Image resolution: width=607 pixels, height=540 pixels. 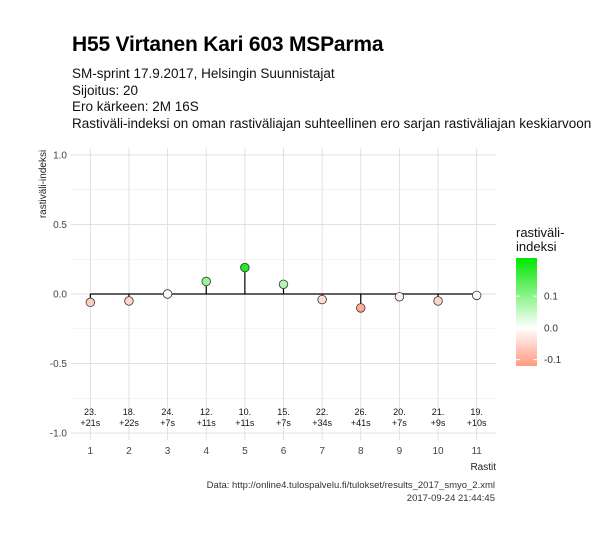 I want to click on annotation-rank-9: 20., so click(x=399, y=412).